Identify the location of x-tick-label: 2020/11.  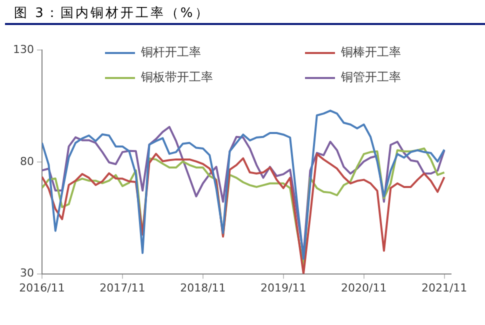
(363, 287).